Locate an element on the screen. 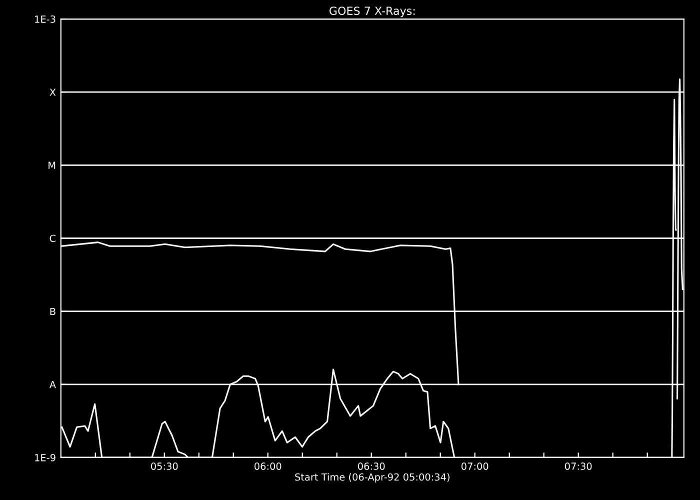  x-tick-label: 05:30 is located at coordinates (164, 466).